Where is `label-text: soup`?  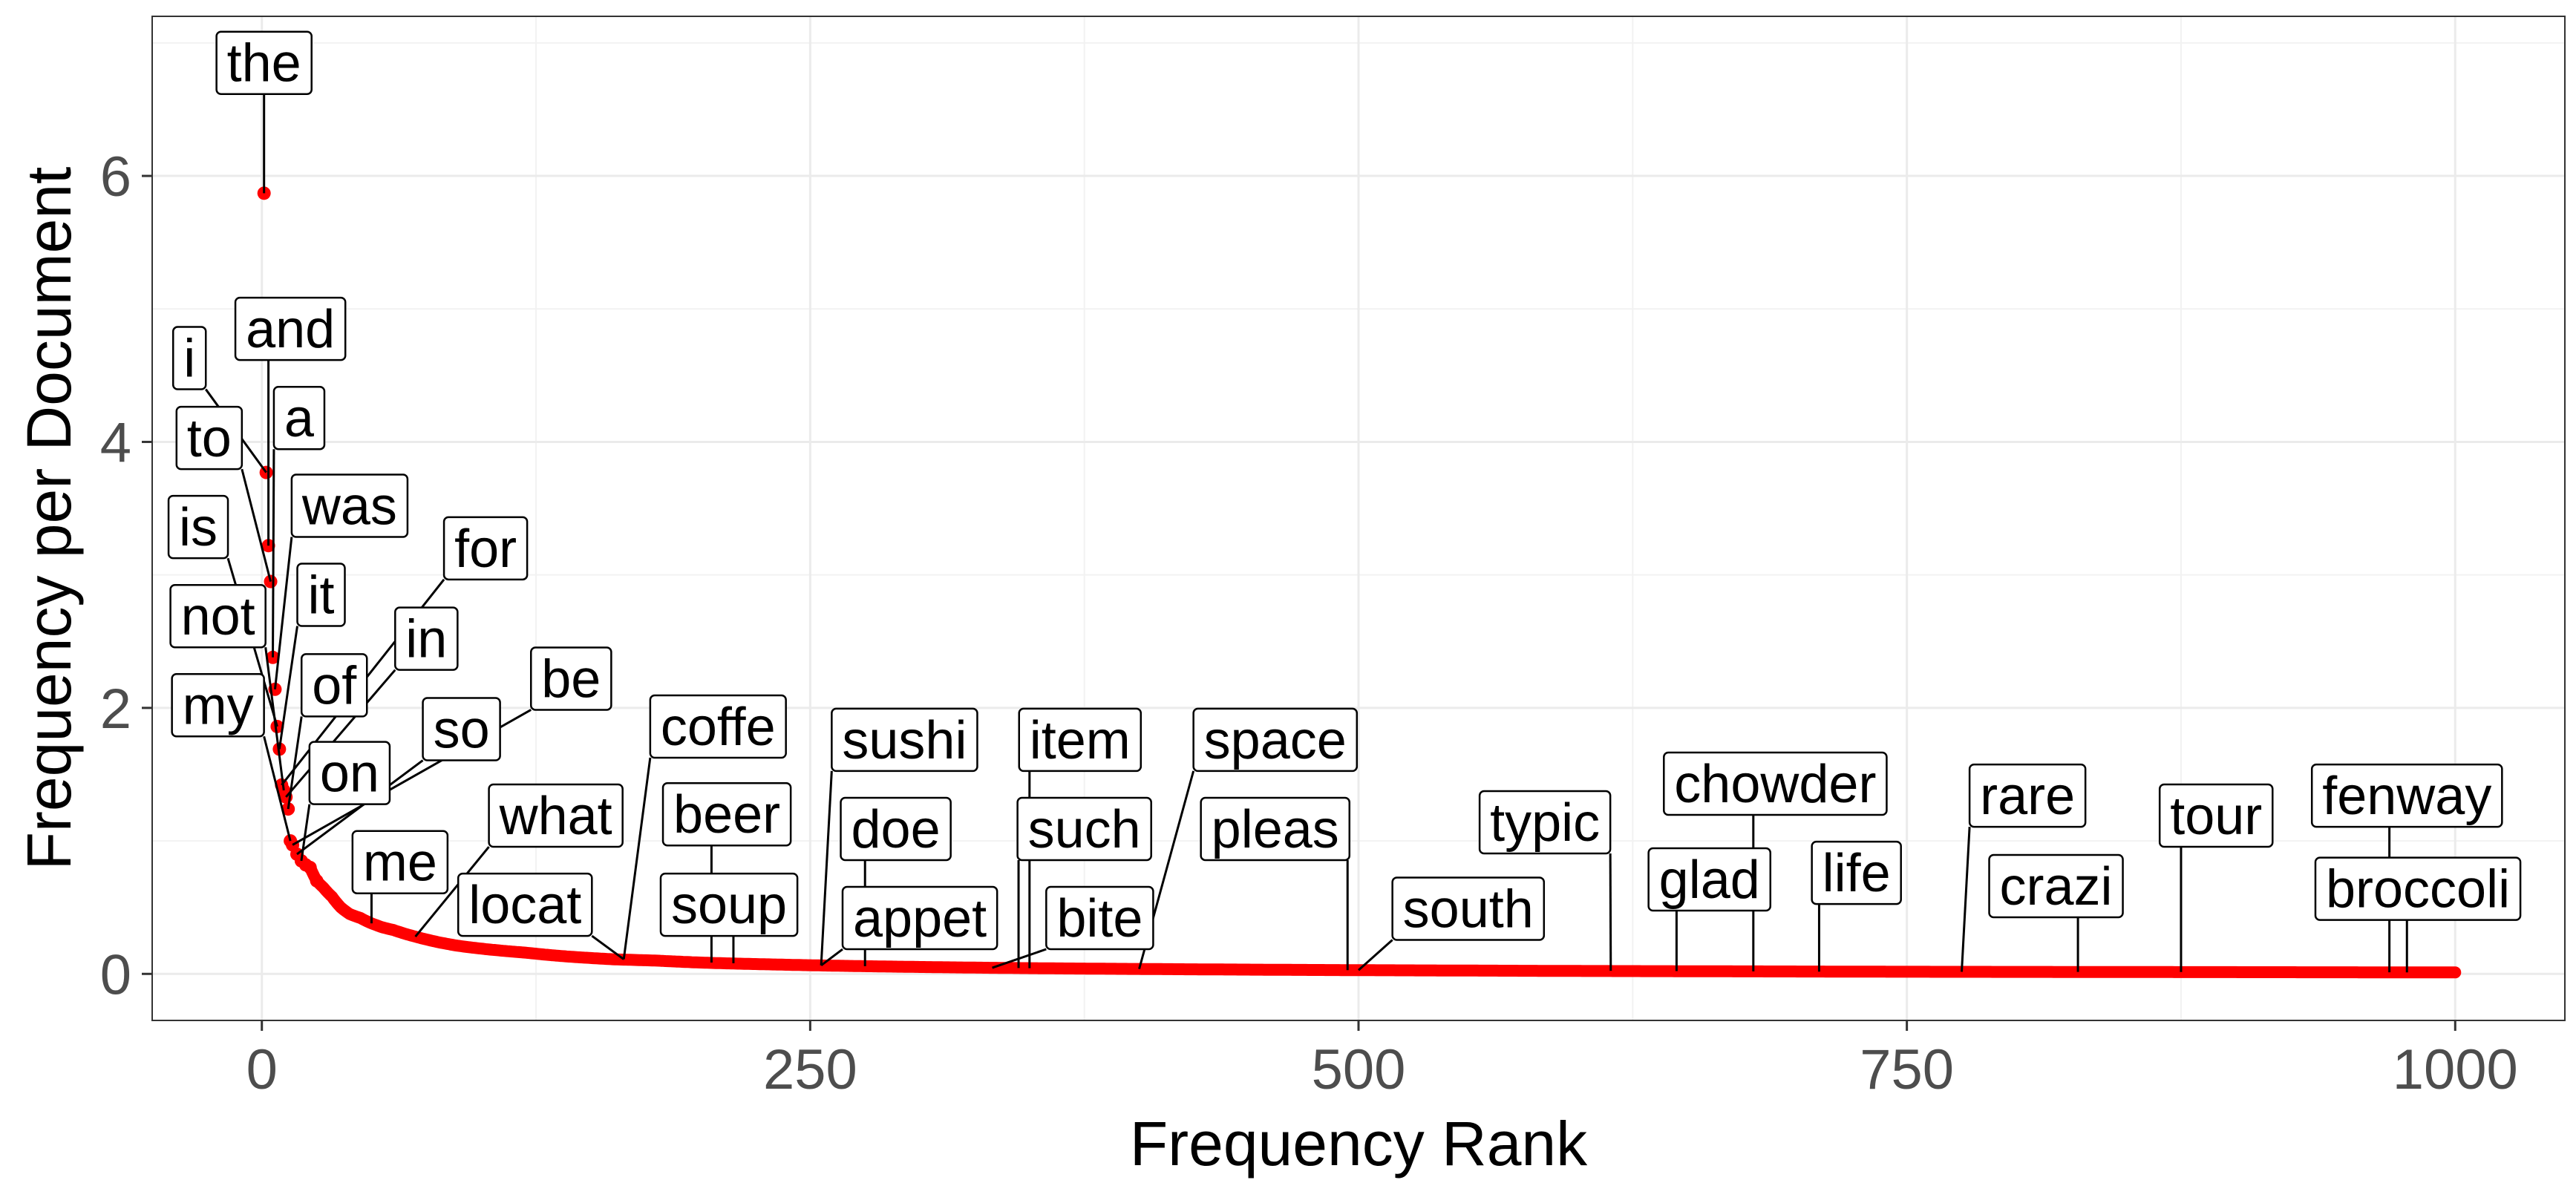 label-text: soup is located at coordinates (729, 905).